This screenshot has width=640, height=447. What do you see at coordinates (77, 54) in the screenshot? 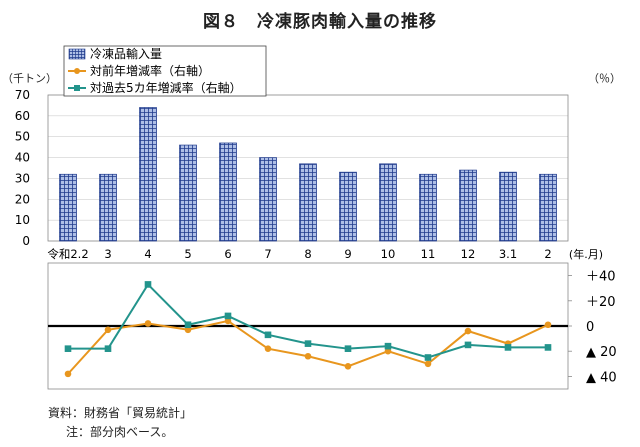
I see `legend-bar-swatch` at bounding box center [77, 54].